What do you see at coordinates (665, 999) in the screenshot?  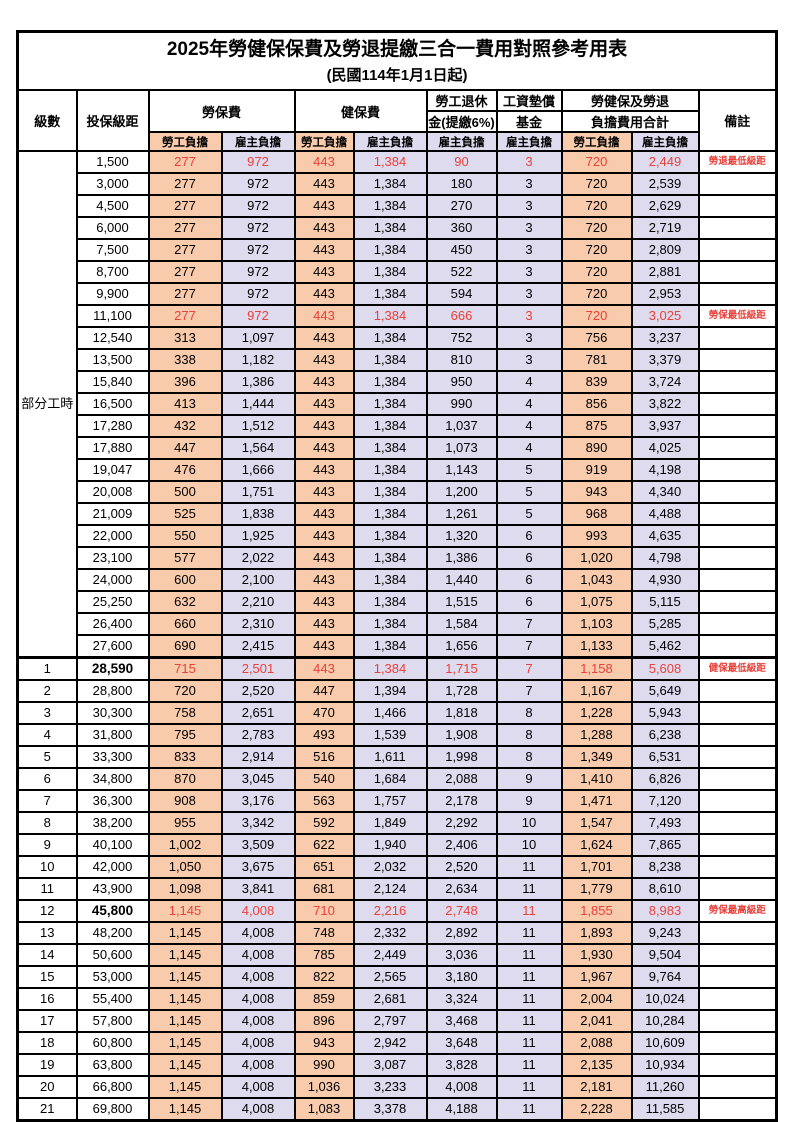 I see `total-employer-cell: 10,024` at bounding box center [665, 999].